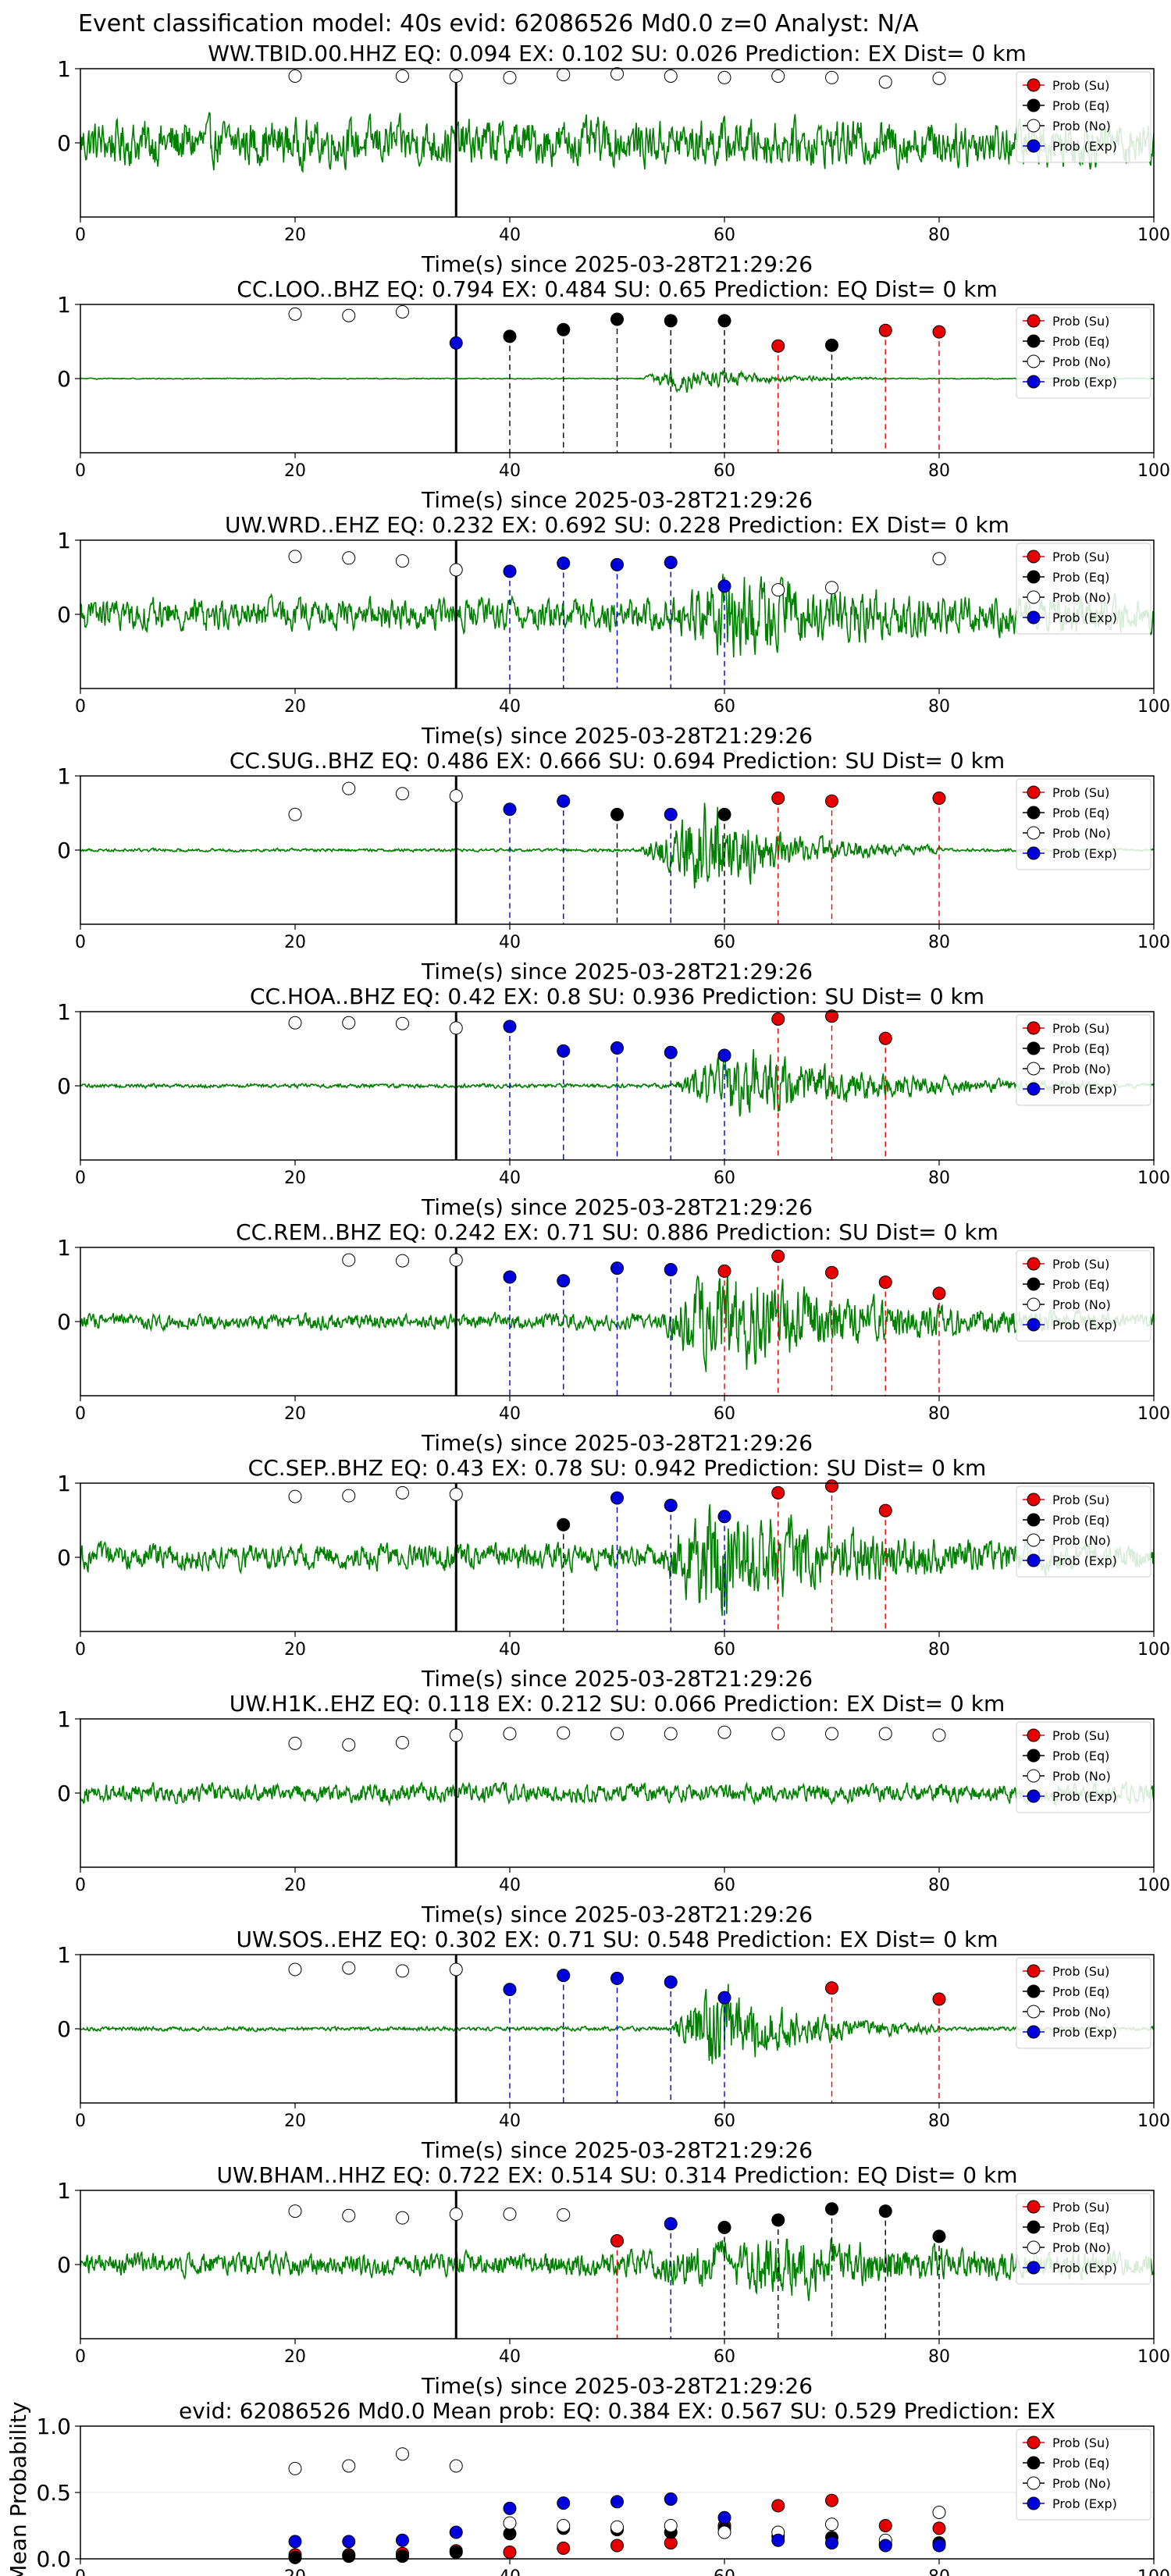 This screenshot has height=2576, width=1171. Describe the element at coordinates (18, 2488) in the screenshot. I see `y-axis-label: Mean Probability` at that location.